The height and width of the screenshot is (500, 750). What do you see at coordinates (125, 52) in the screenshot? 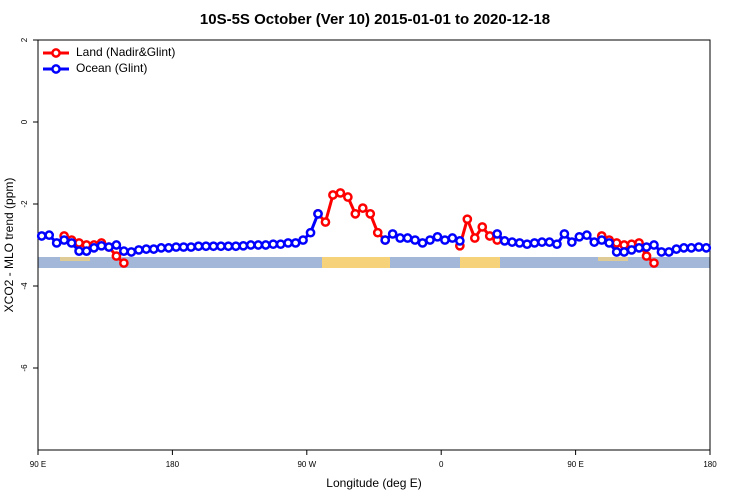
I see `legend-label: Land (Nadir&Glint)` at bounding box center [125, 52].